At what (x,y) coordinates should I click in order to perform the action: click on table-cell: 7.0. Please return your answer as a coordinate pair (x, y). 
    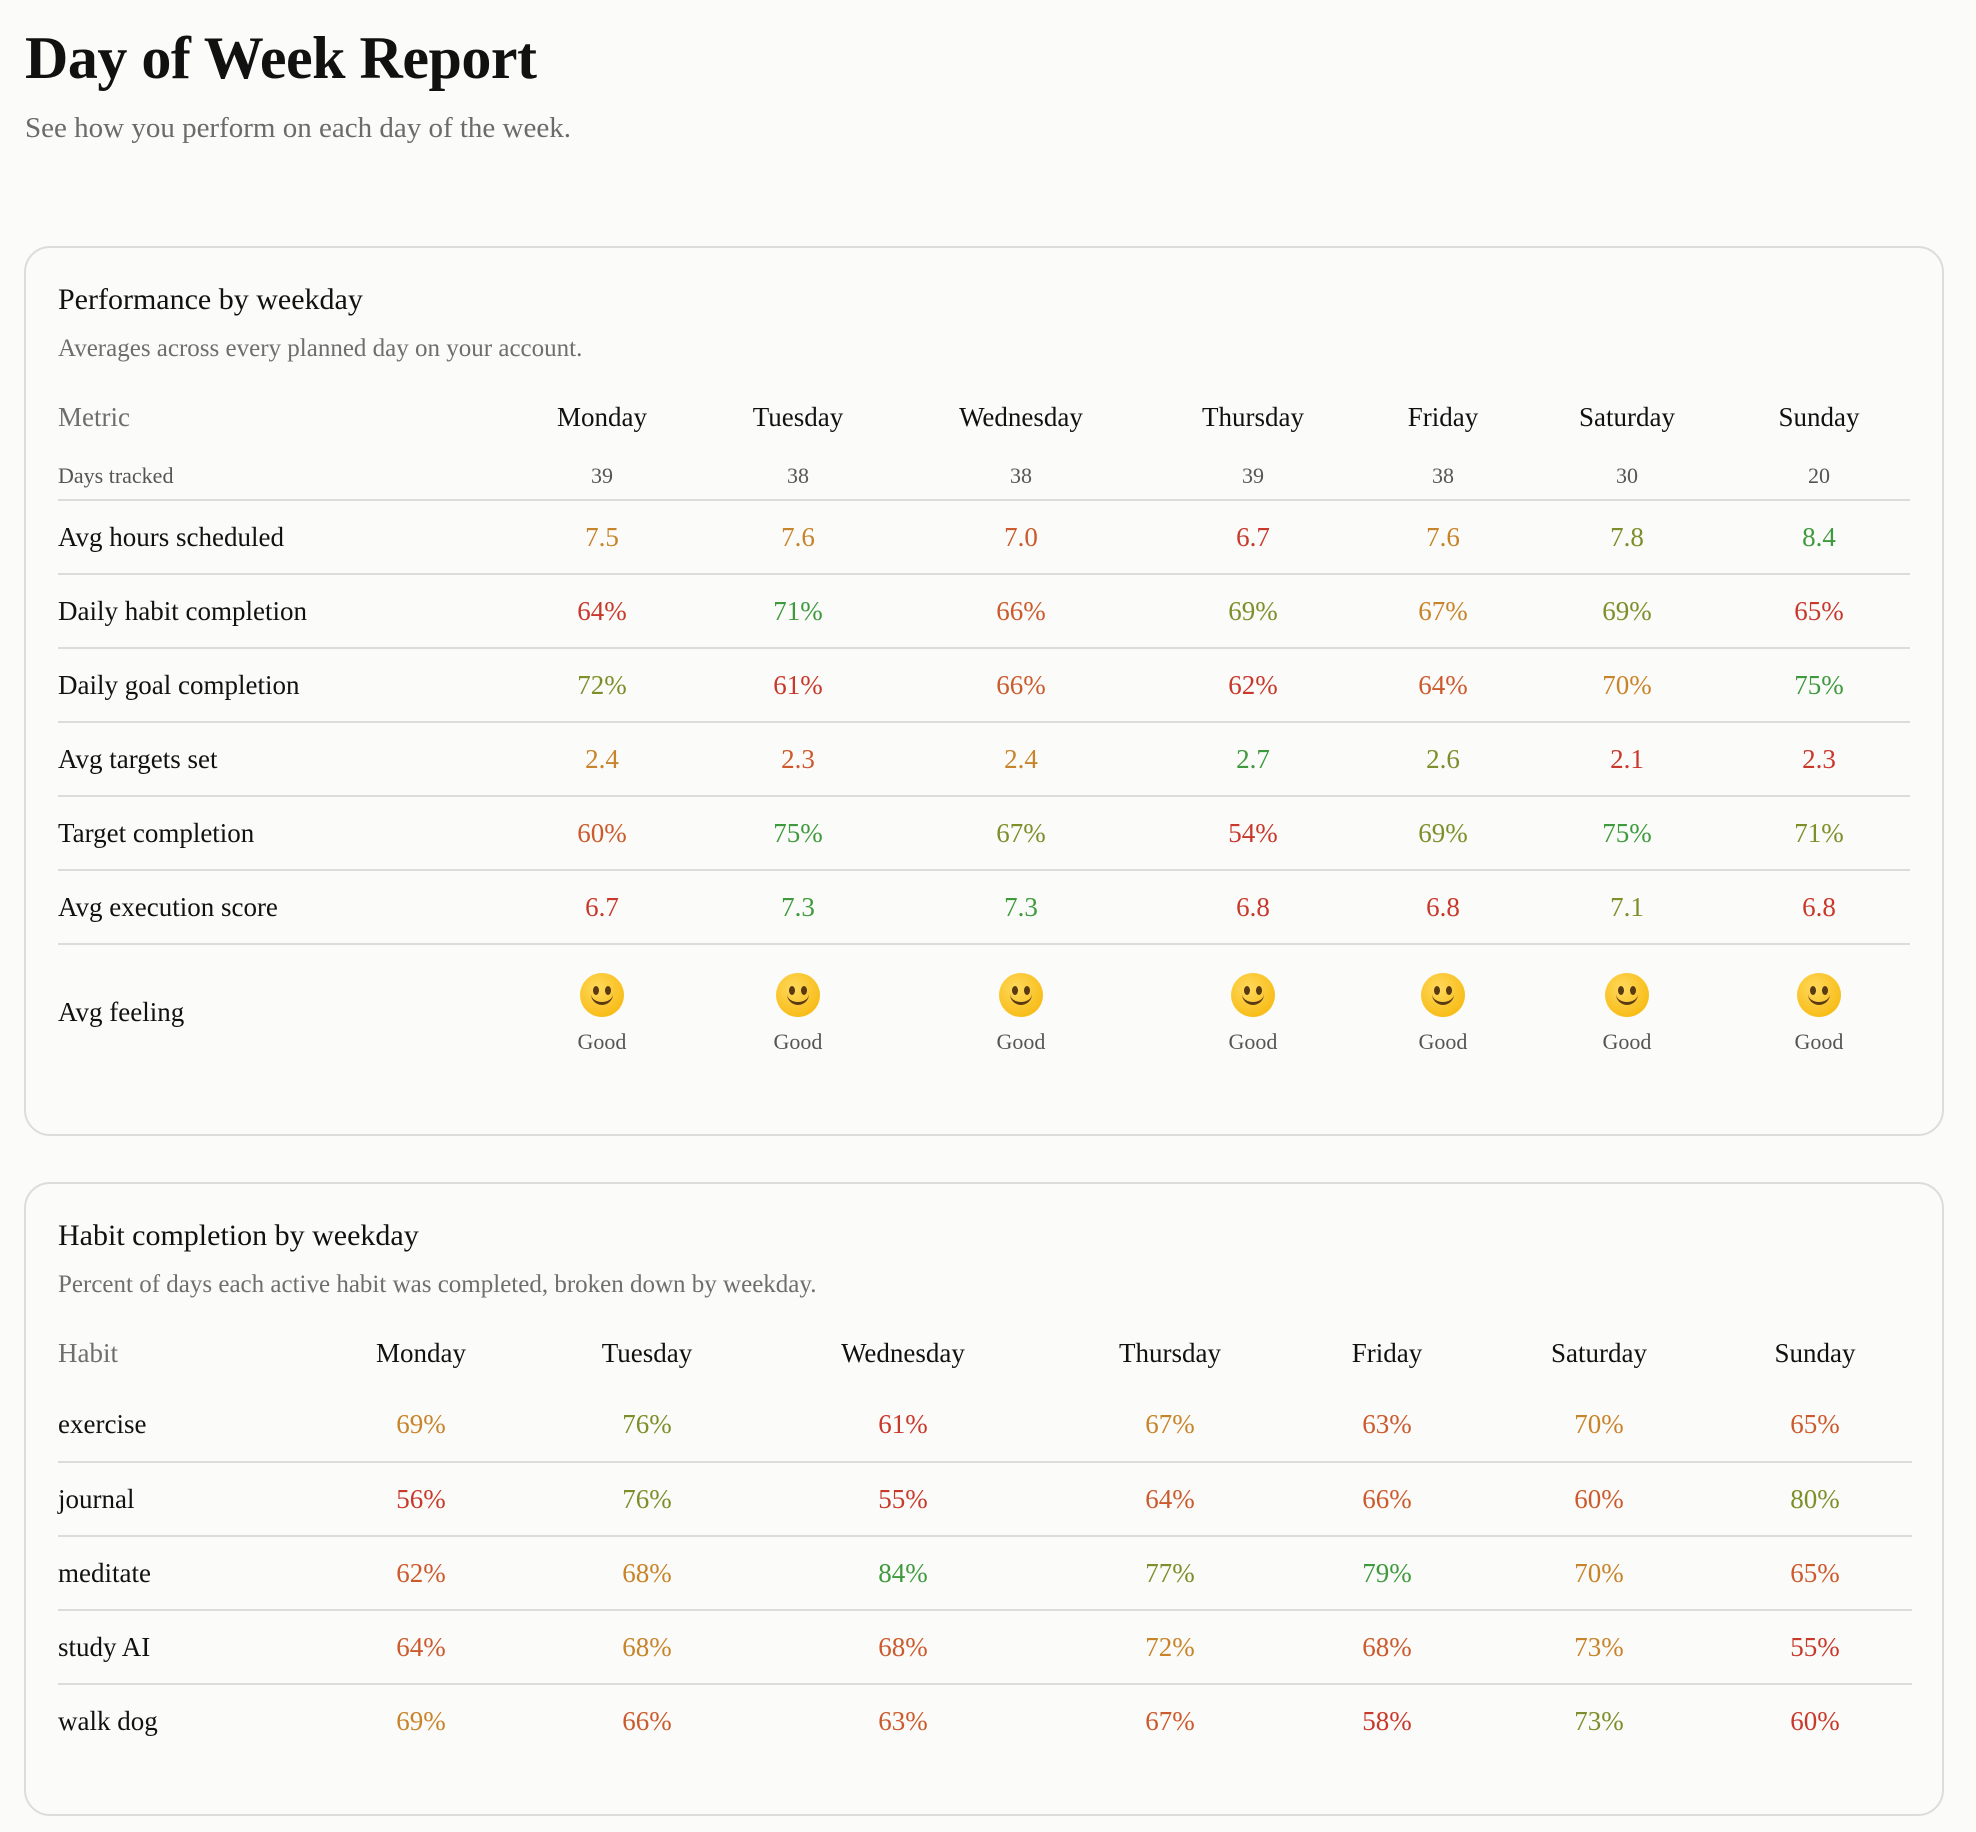
    Looking at the image, I should click on (1021, 536).